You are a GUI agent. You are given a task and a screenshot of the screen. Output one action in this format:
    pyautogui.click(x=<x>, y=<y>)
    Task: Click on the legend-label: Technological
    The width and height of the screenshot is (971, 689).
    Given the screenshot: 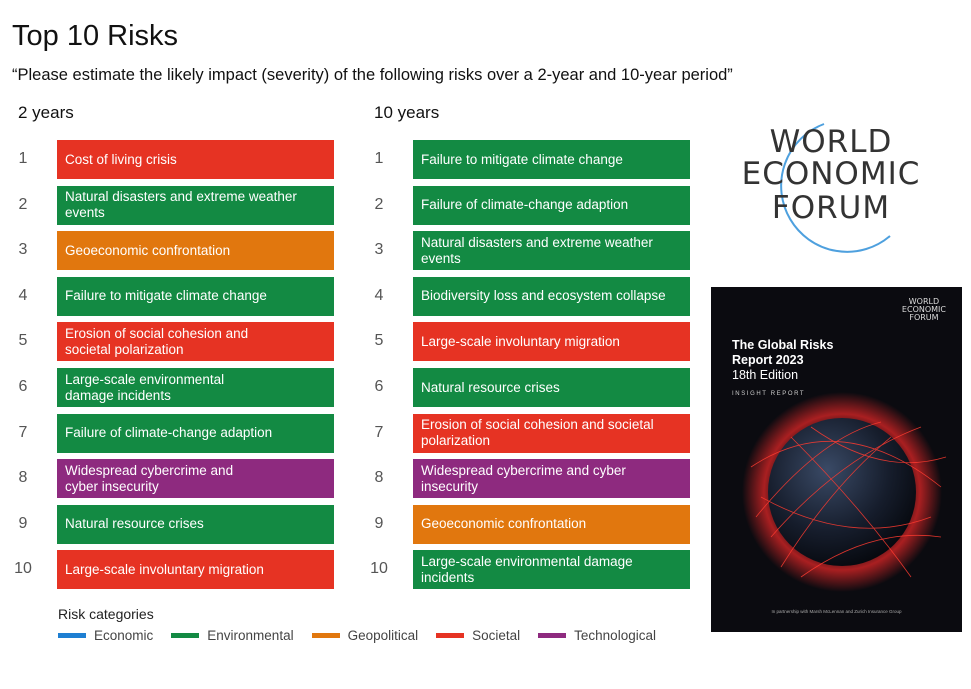 What is the action you would take?
    pyautogui.click(x=615, y=635)
    